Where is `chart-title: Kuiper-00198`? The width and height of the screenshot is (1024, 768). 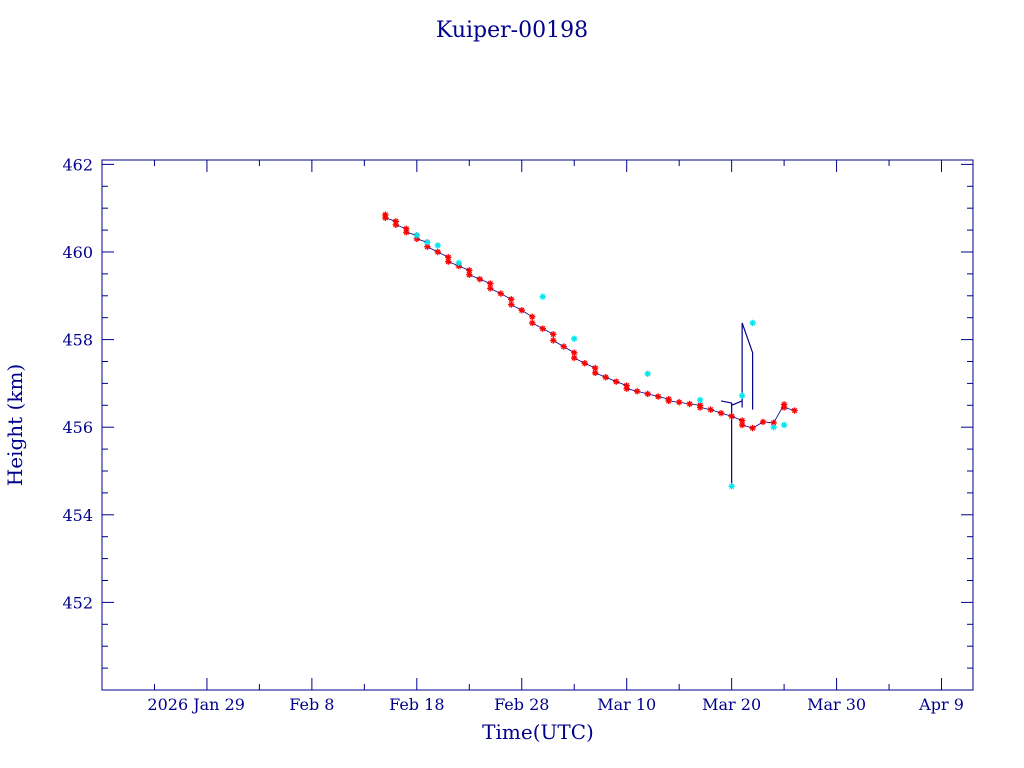 chart-title: Kuiper-00198 is located at coordinates (512, 30).